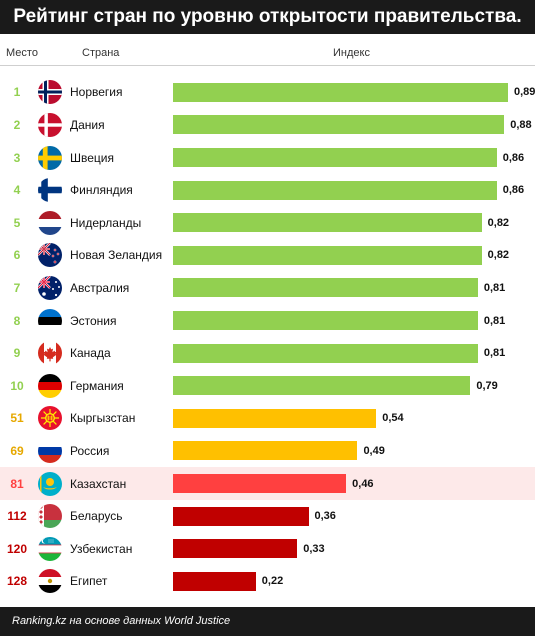  Describe the element at coordinates (50, 190) in the screenshot. I see `finland-flag-icon` at that location.